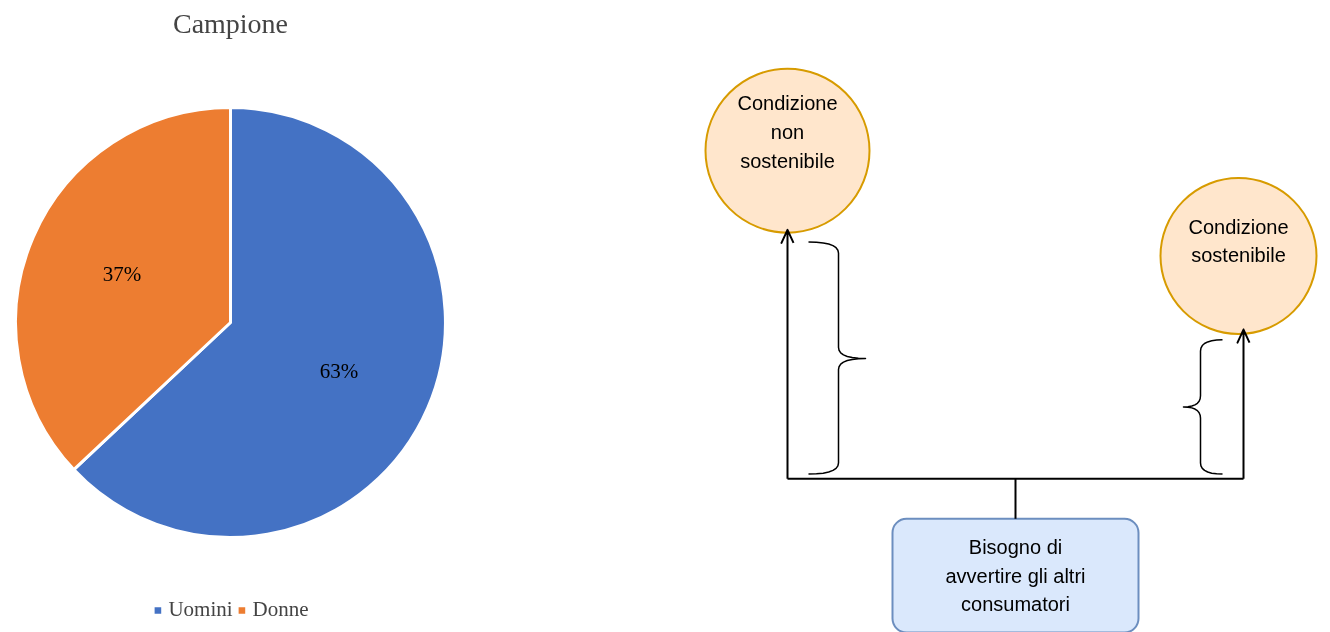  What do you see at coordinates (1238, 241) in the screenshot?
I see `text: Condizione sostenibile` at bounding box center [1238, 241].